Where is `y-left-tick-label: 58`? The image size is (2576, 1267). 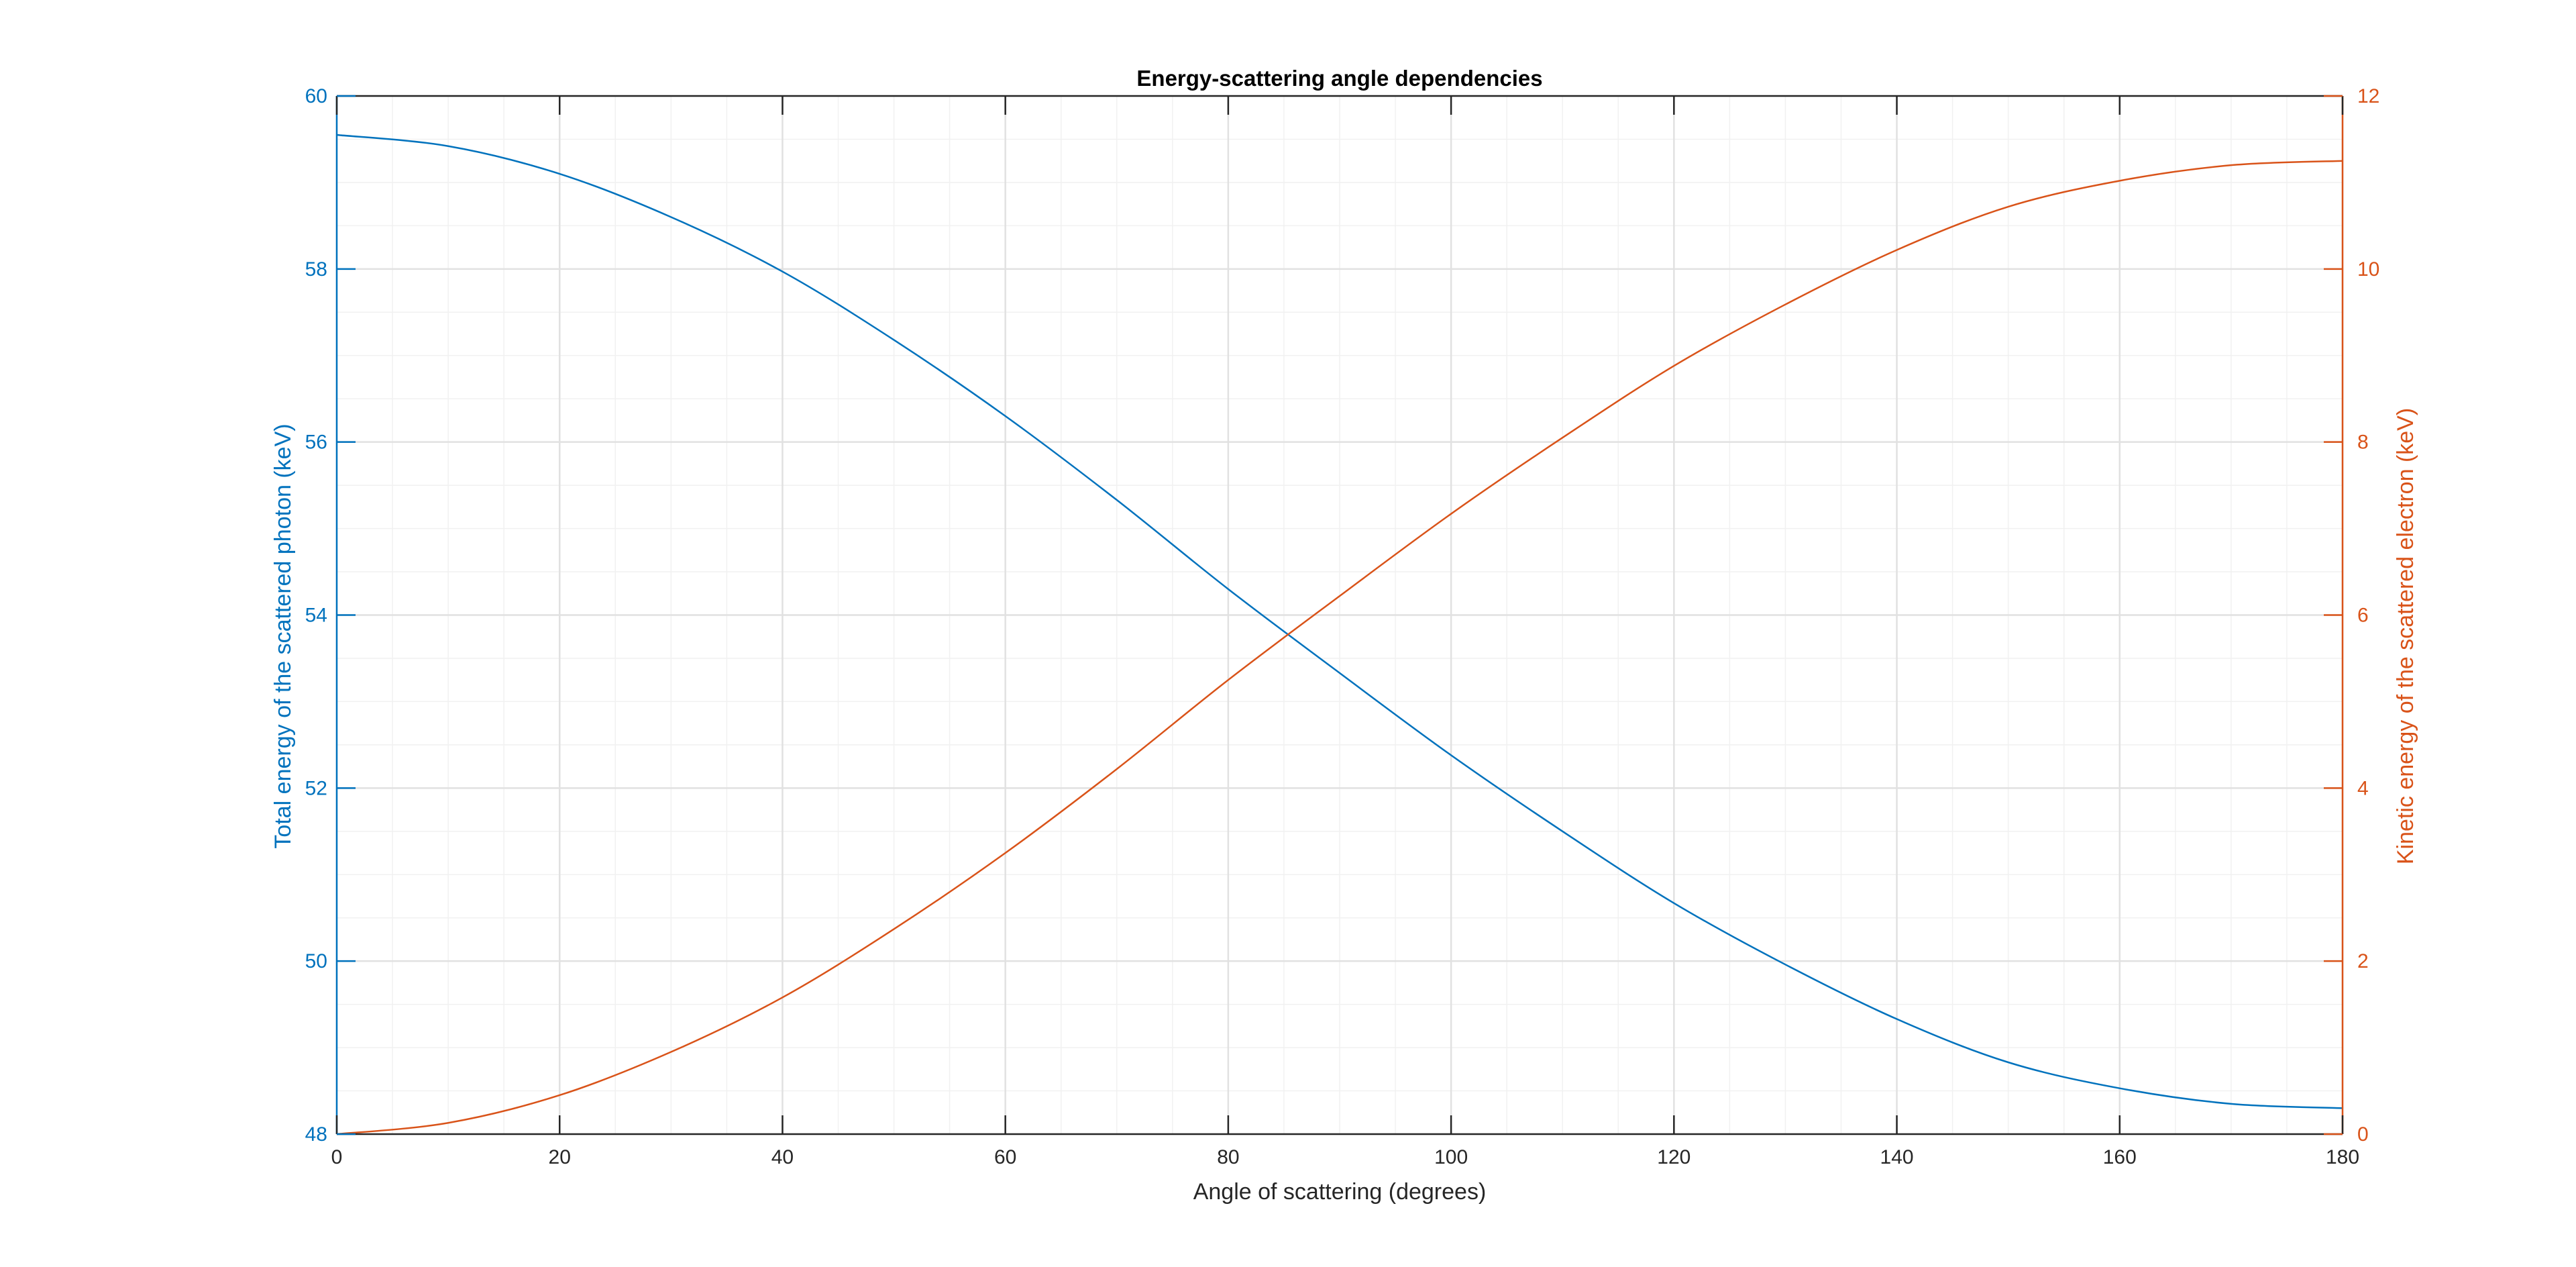
y-left-tick-label: 58 is located at coordinates (316, 269).